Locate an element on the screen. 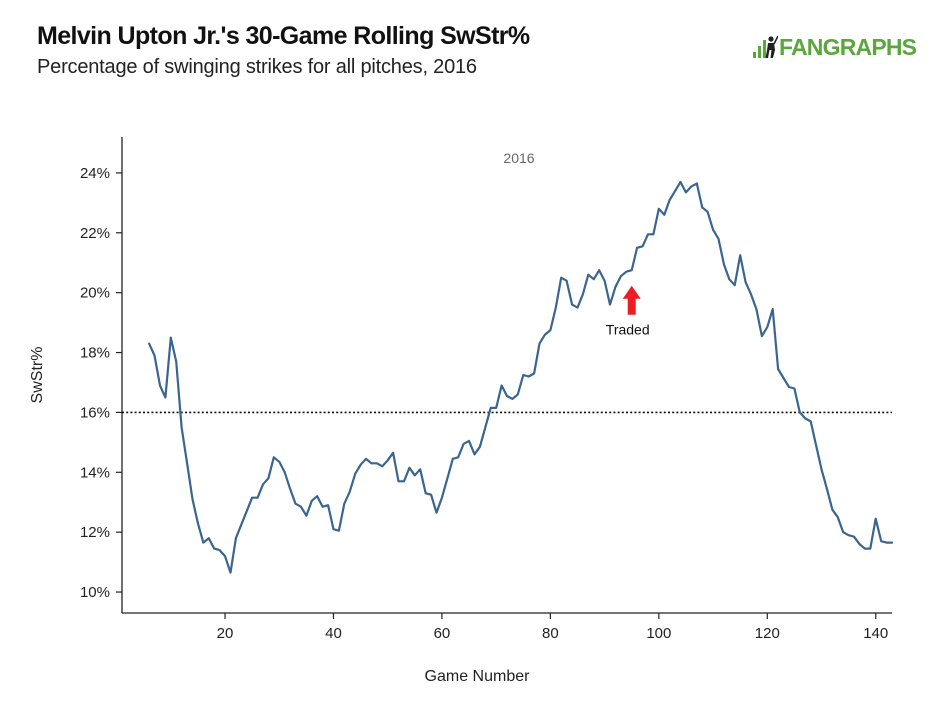 The image size is (950, 719). y-tick-label: 22% is located at coordinates (95, 233).